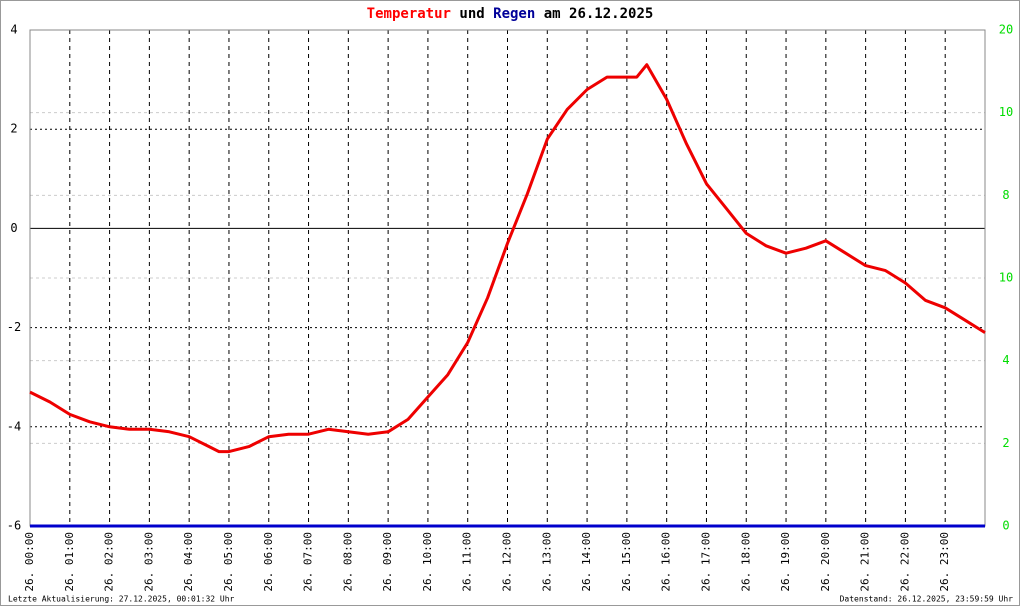  What do you see at coordinates (148, 562) in the screenshot?
I see `x-tick-label: 26. 03:00` at bounding box center [148, 562].